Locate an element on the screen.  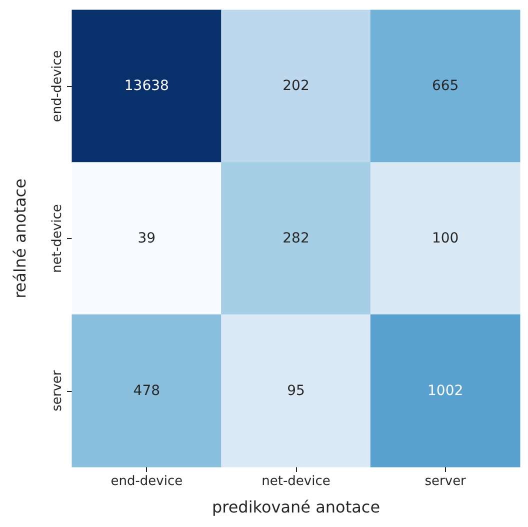
data-label: 665 is located at coordinates (445, 86).